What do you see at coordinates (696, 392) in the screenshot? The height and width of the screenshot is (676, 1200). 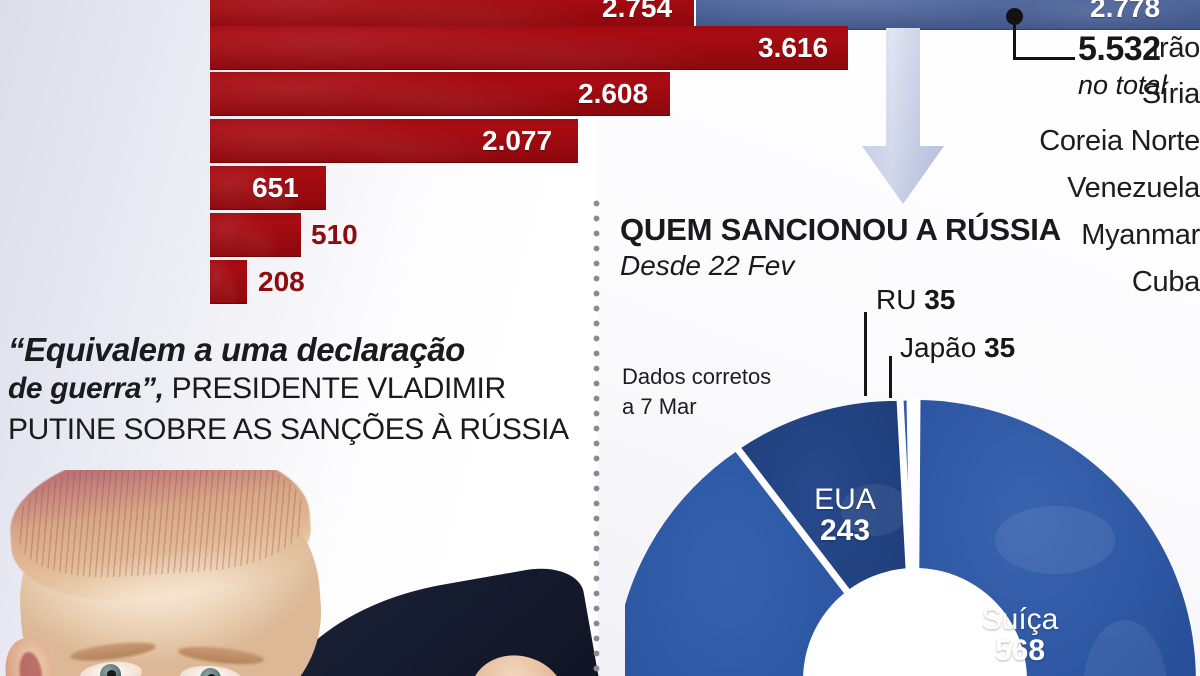 I see `right-panel-note: Dados corretos a 7 Mar` at bounding box center [696, 392].